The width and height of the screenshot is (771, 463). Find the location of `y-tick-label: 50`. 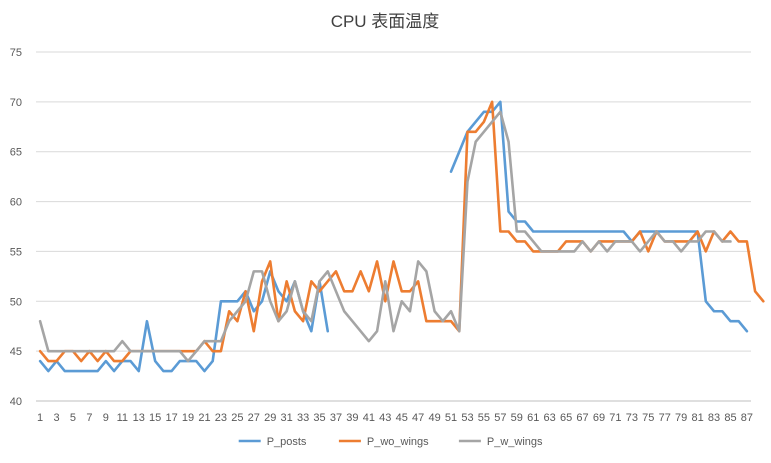

y-tick-label: 50 is located at coordinates (16, 302).